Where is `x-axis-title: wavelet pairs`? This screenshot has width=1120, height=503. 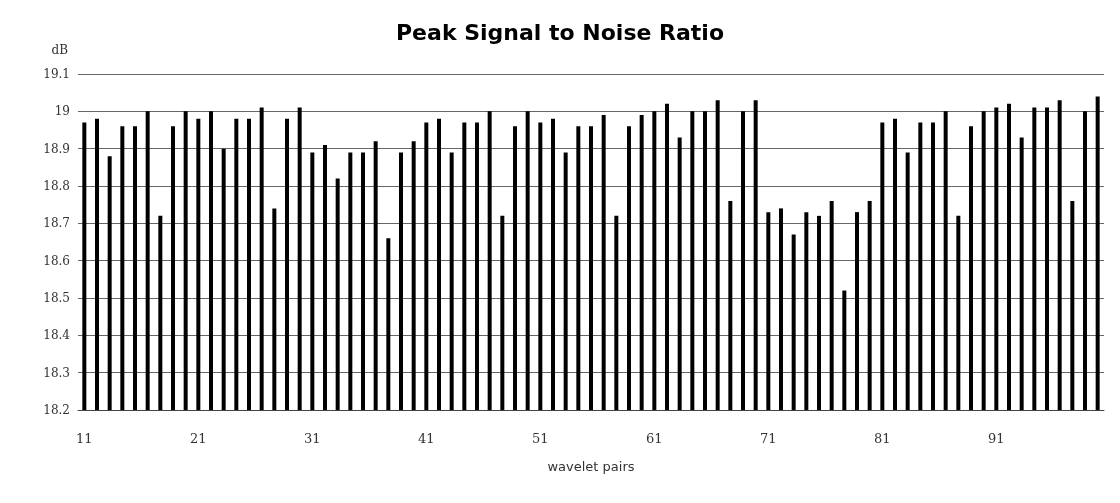
x-axis-title: wavelet pairs is located at coordinates (591, 466).